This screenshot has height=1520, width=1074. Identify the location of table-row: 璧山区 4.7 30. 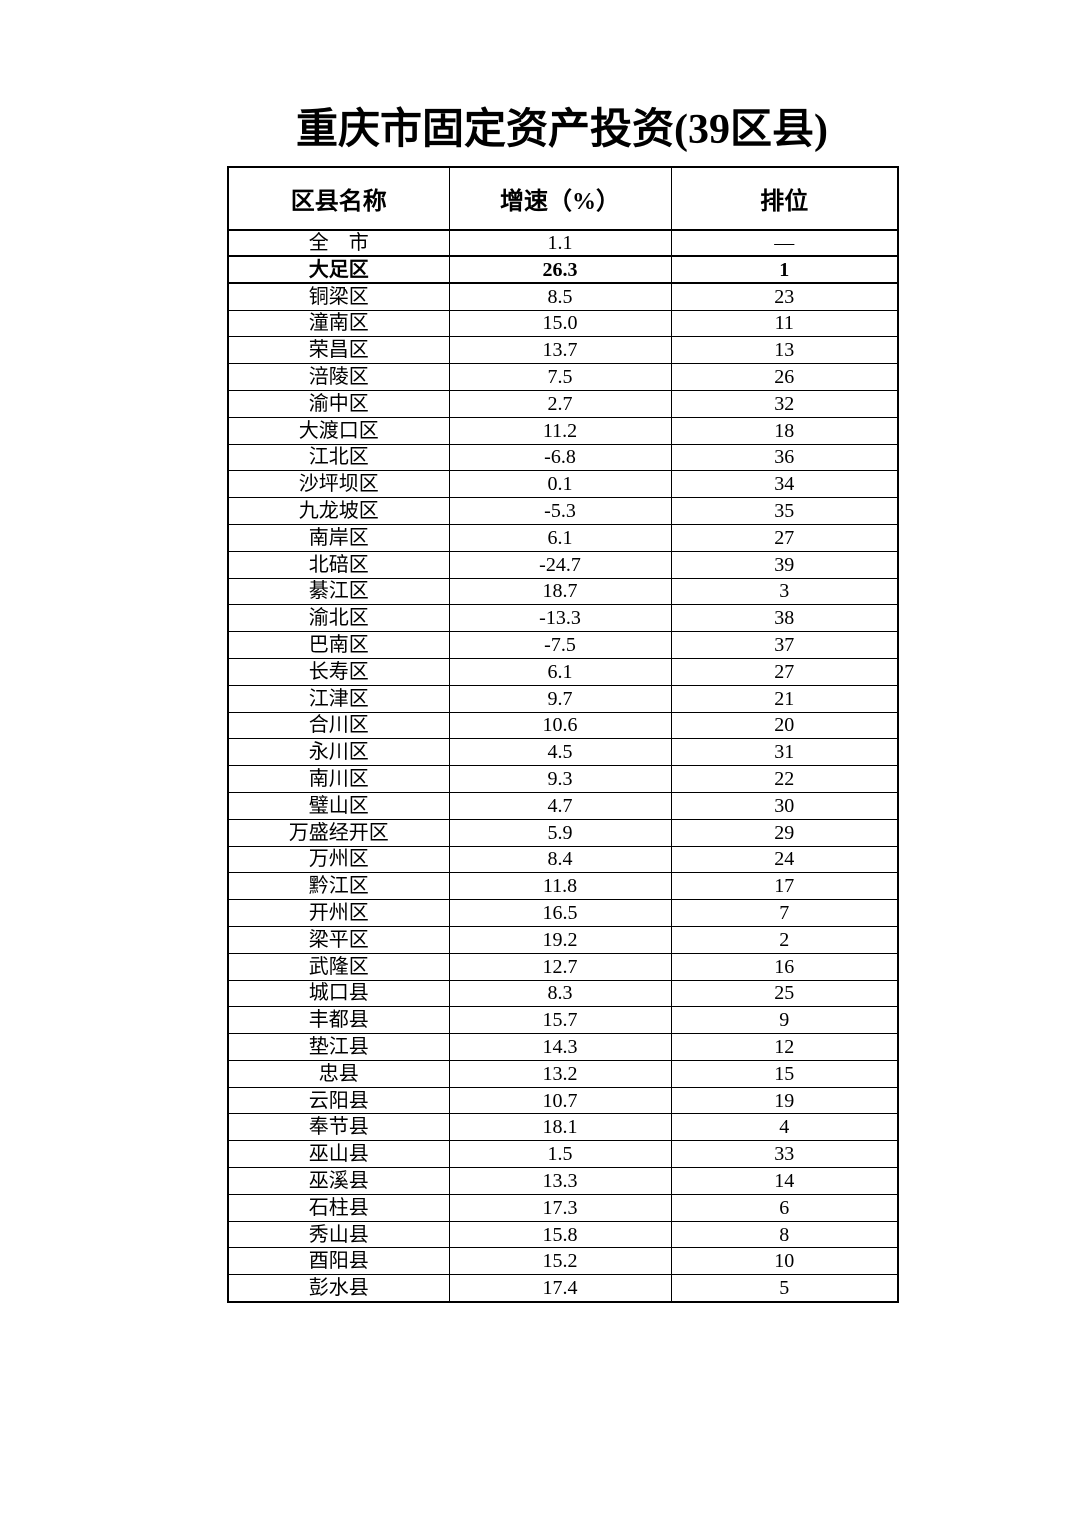
(563, 805).